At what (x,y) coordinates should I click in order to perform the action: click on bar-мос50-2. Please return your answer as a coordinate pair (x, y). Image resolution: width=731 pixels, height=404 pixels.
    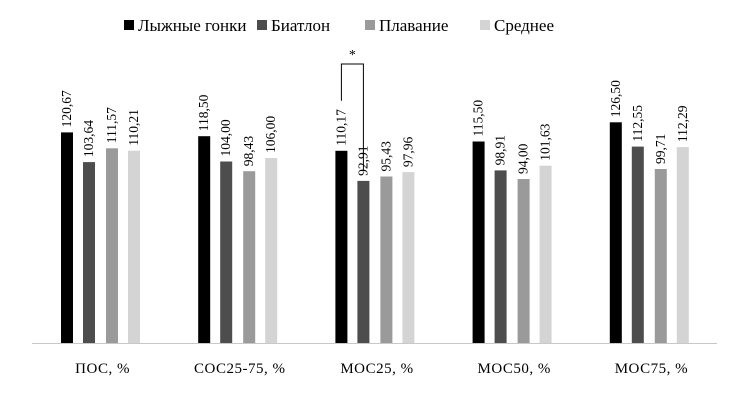
    Looking at the image, I should click on (500, 256).